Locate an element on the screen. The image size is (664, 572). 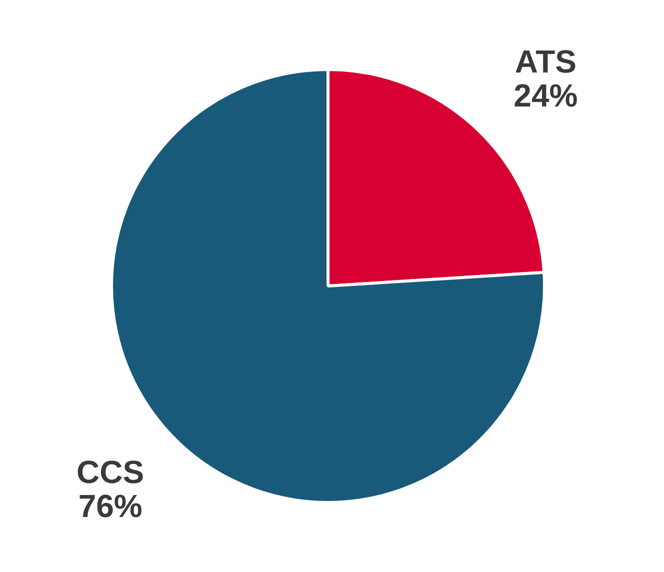
slice-label: ATS is located at coordinates (545, 62).